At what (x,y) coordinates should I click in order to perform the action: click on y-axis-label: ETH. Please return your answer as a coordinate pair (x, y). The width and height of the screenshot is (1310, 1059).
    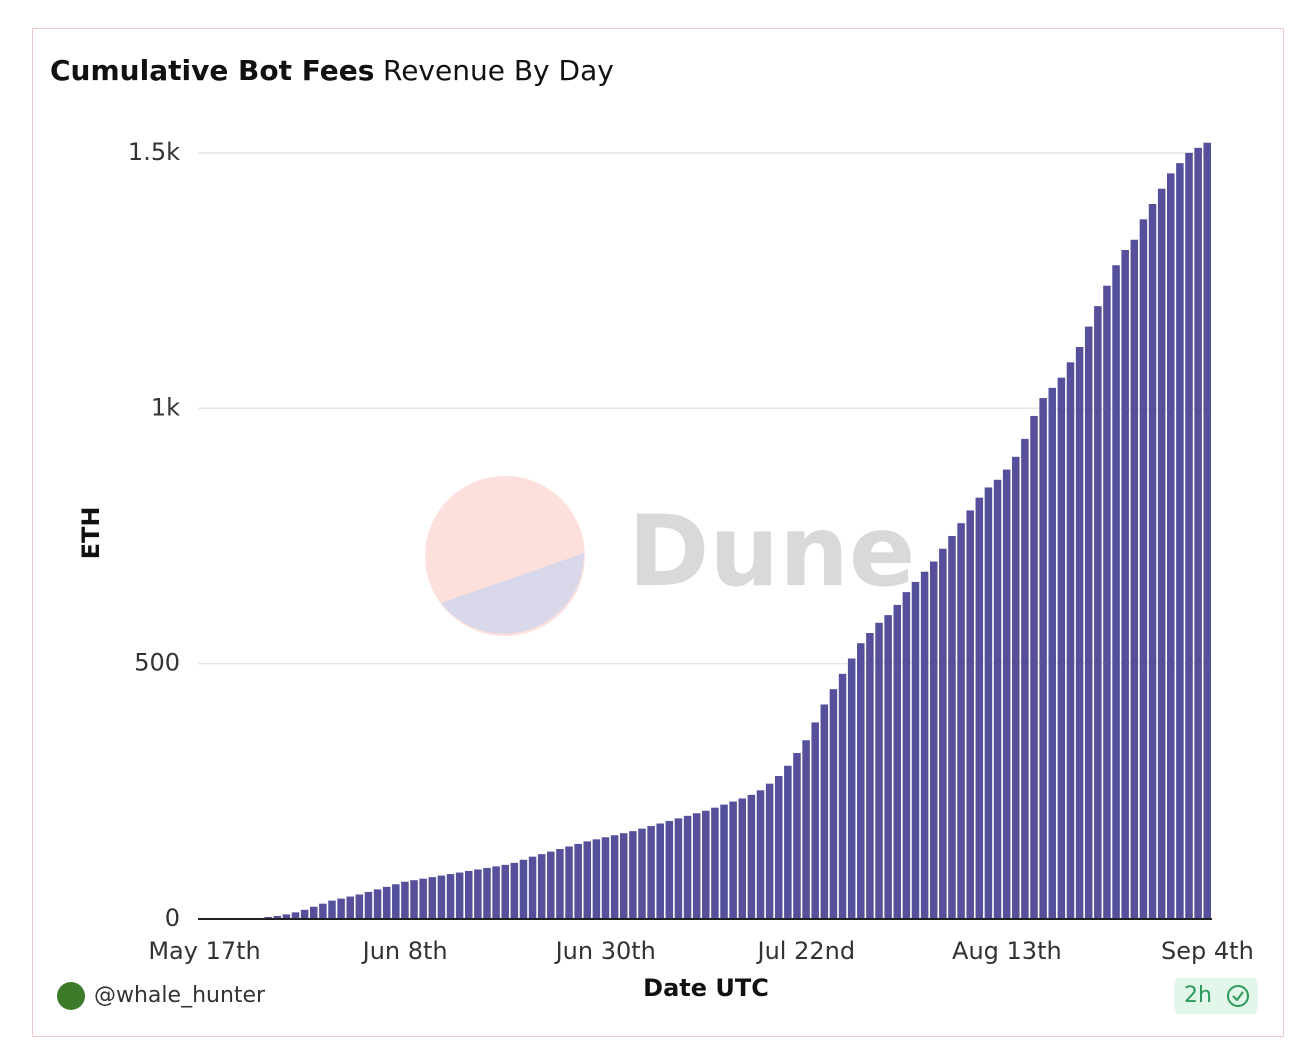
    Looking at the image, I should click on (91, 533).